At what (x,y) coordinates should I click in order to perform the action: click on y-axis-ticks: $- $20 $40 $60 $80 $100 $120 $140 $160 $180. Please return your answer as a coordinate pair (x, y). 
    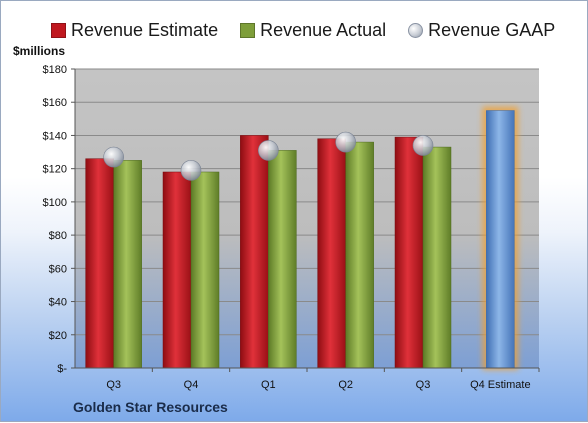
    Looking at the image, I should click on (59, 219).